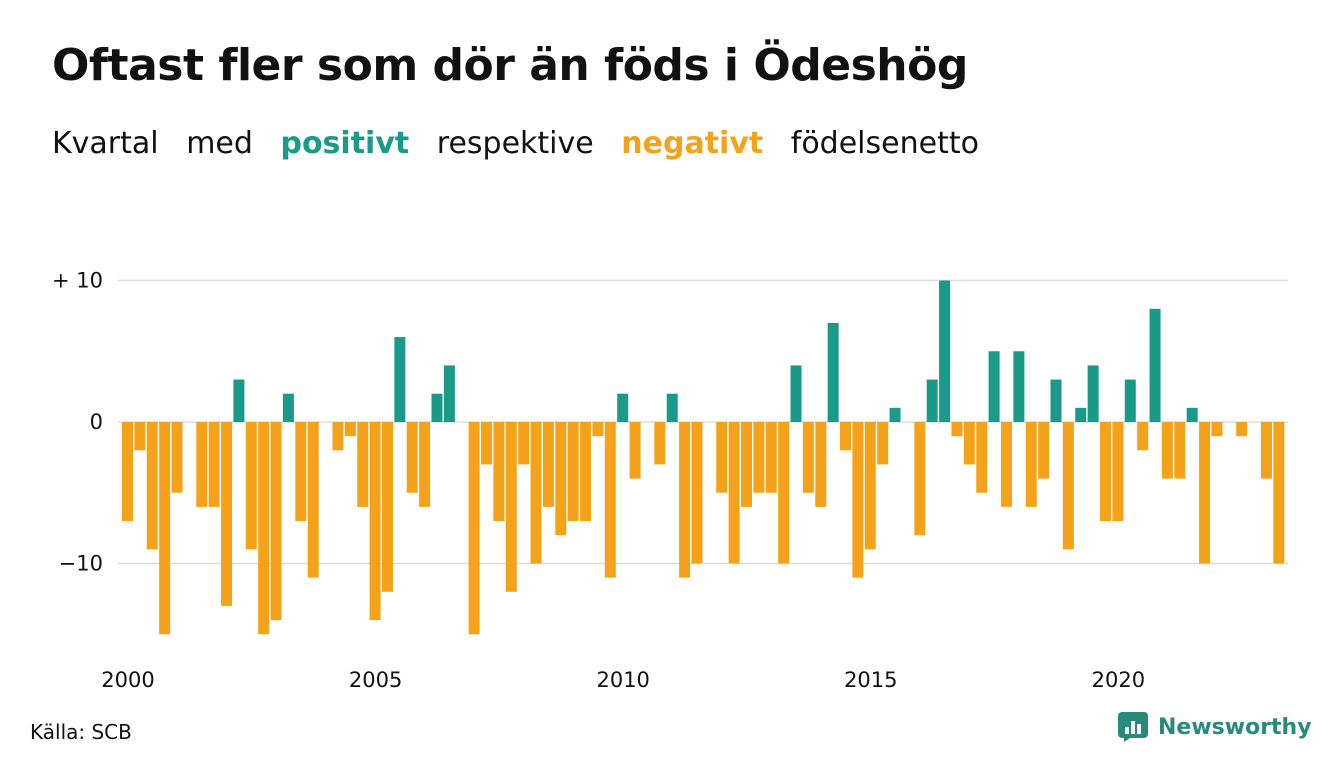 This screenshot has height=780, width=1340. What do you see at coordinates (77, 422) in the screenshot?
I see `y-axis-ticks: + 10 0 −10` at bounding box center [77, 422].